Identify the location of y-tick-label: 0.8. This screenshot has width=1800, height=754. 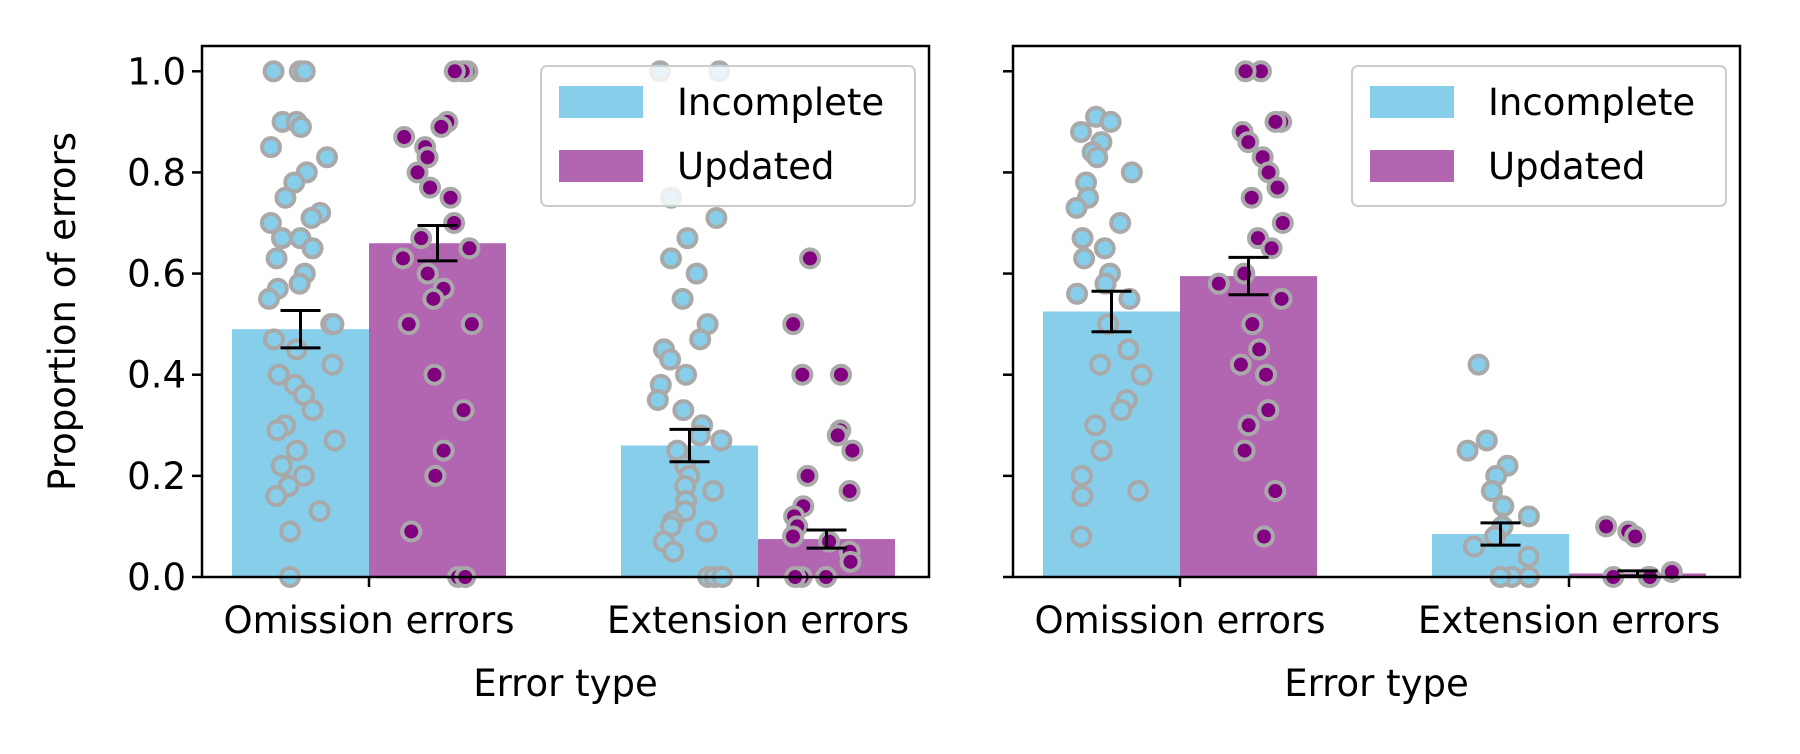
(156, 172).